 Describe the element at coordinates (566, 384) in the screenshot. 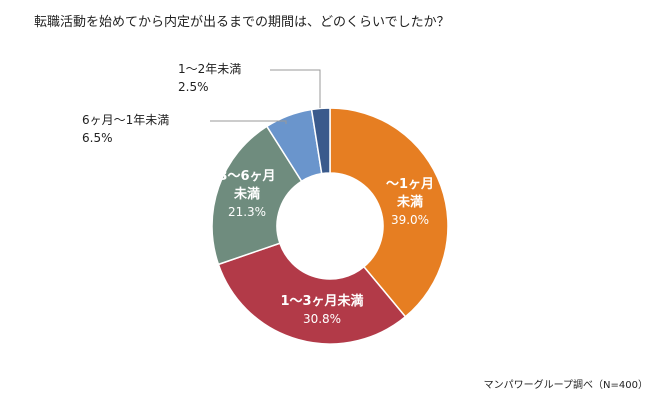

I see `chart-source: マンパワーグループ調べ（N=400）` at that location.